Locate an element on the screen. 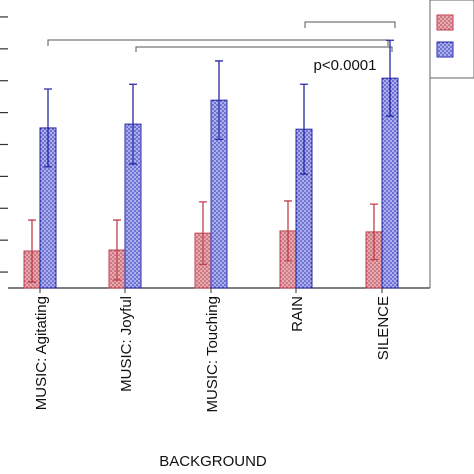  legend-box is located at coordinates (451, 39).